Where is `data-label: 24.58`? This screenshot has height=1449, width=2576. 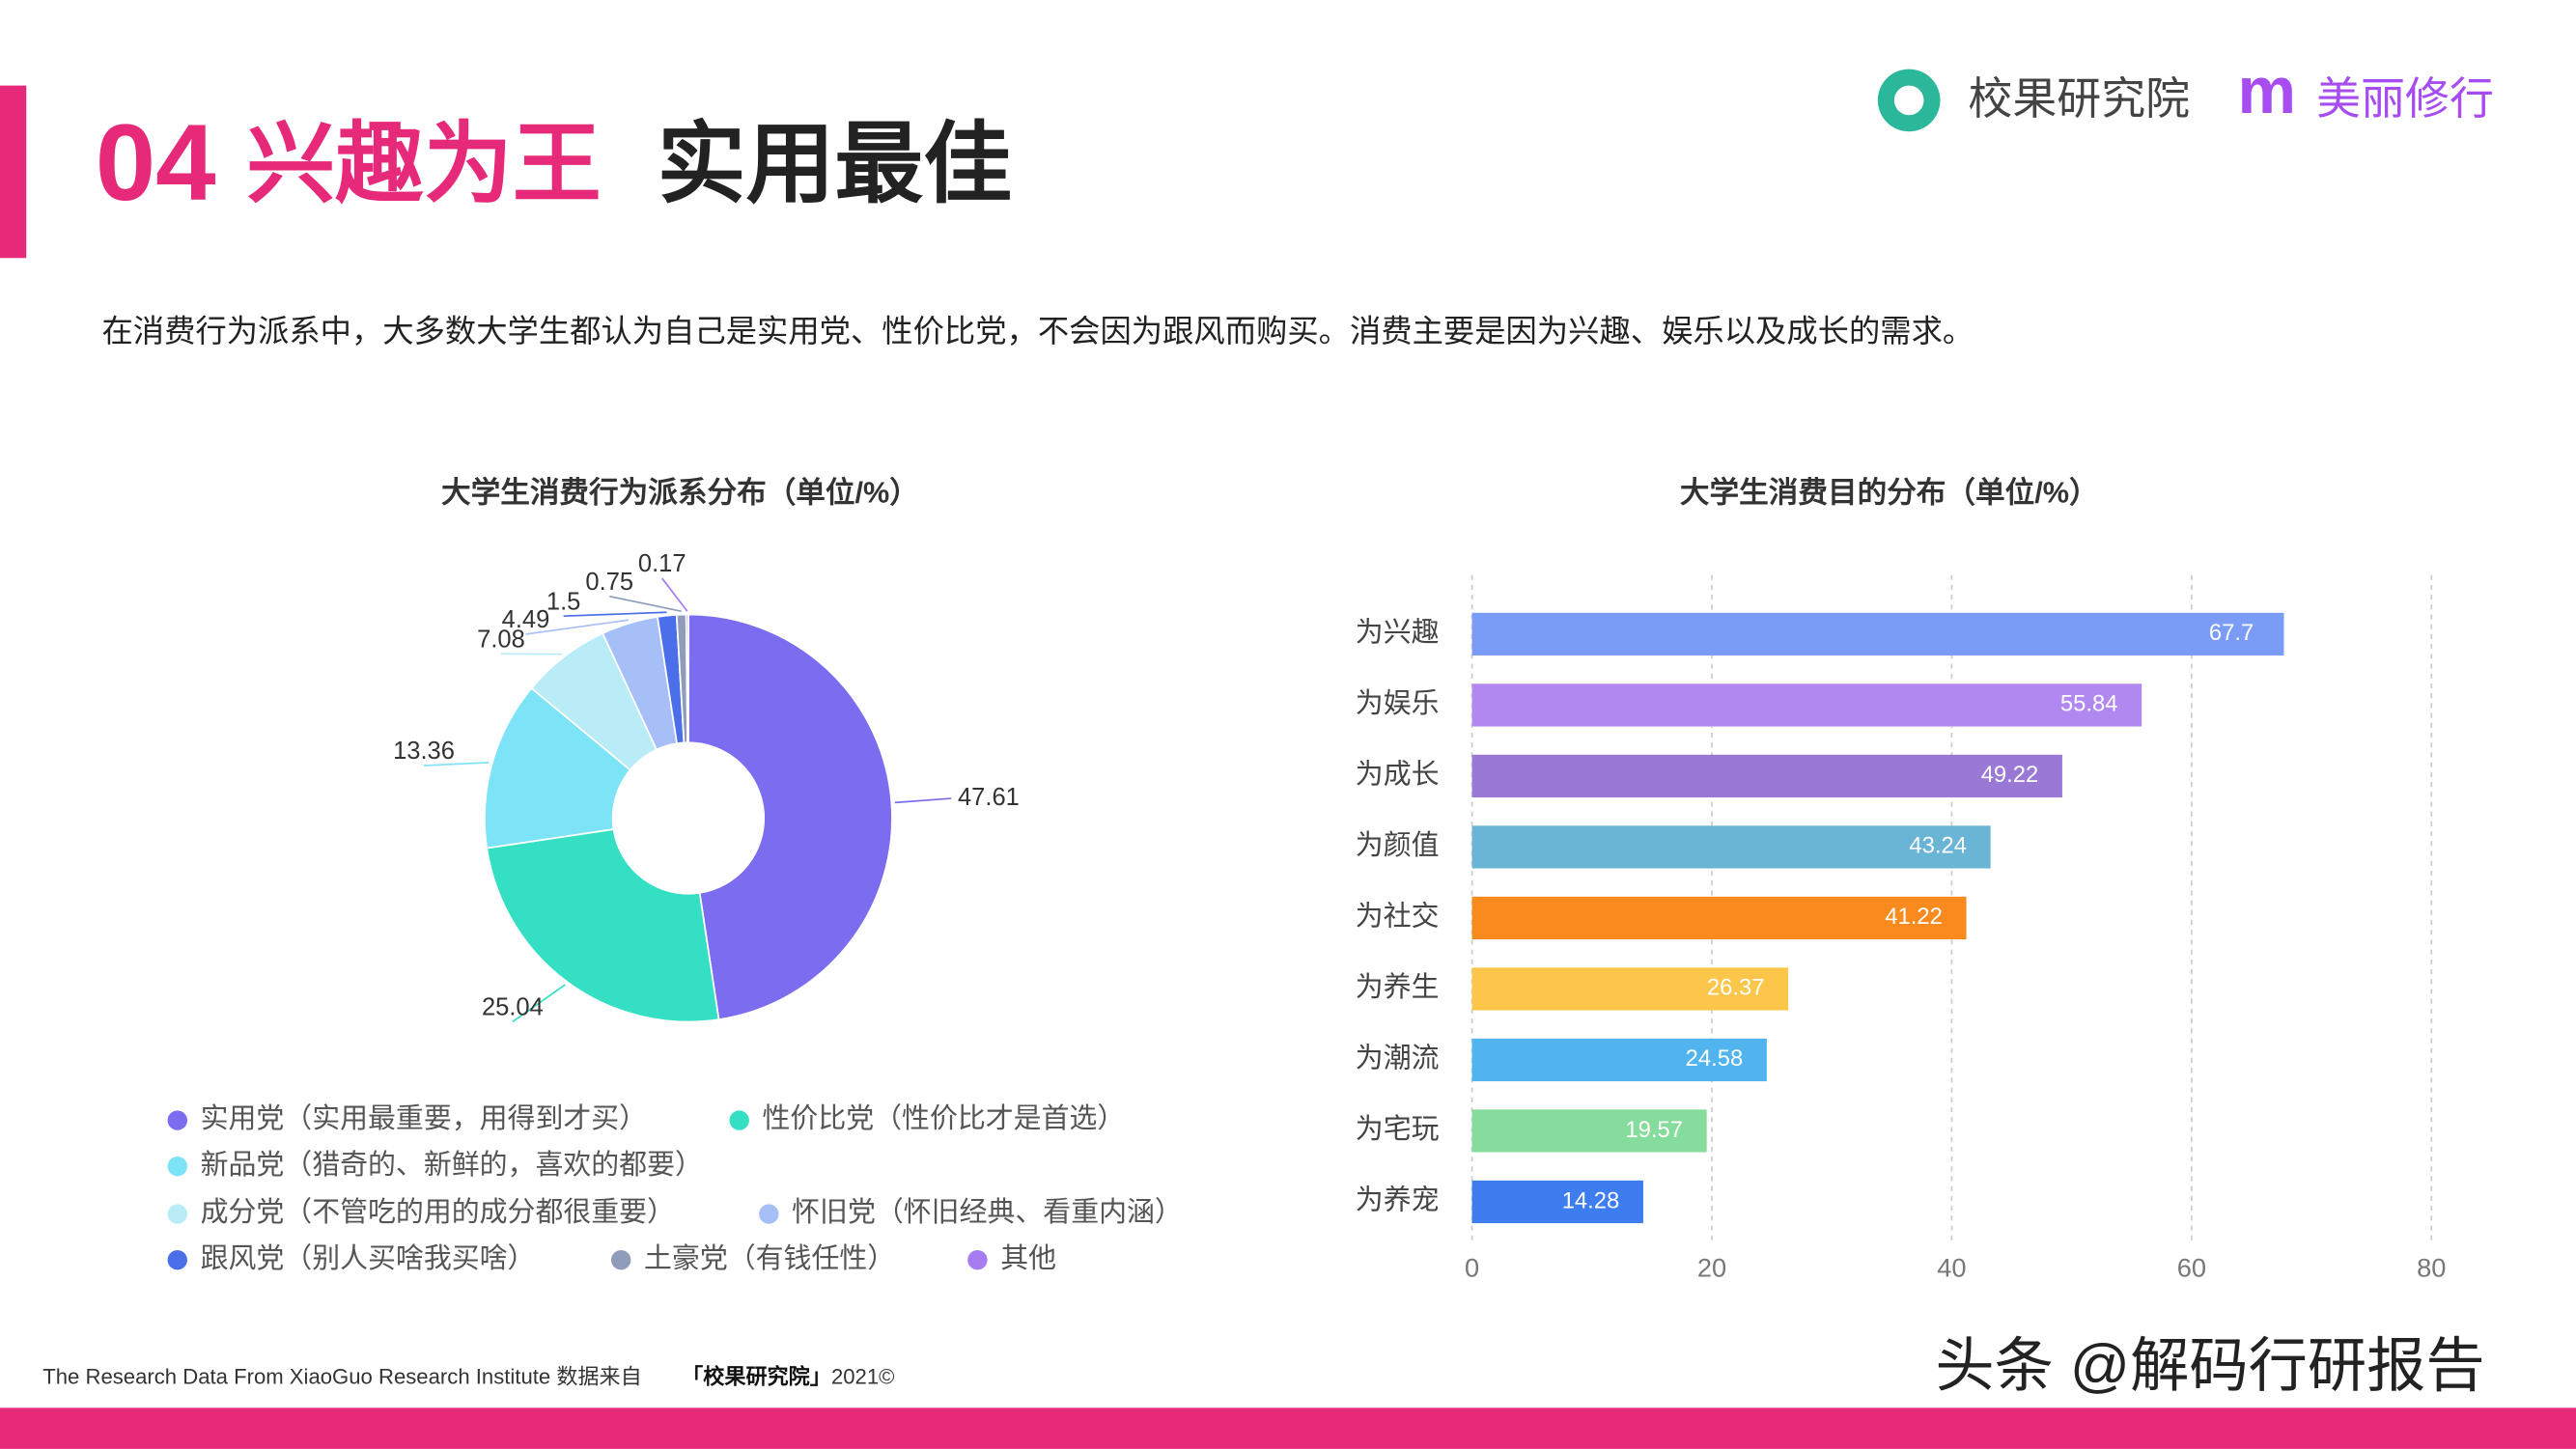
data-label: 24.58 is located at coordinates (1715, 1058).